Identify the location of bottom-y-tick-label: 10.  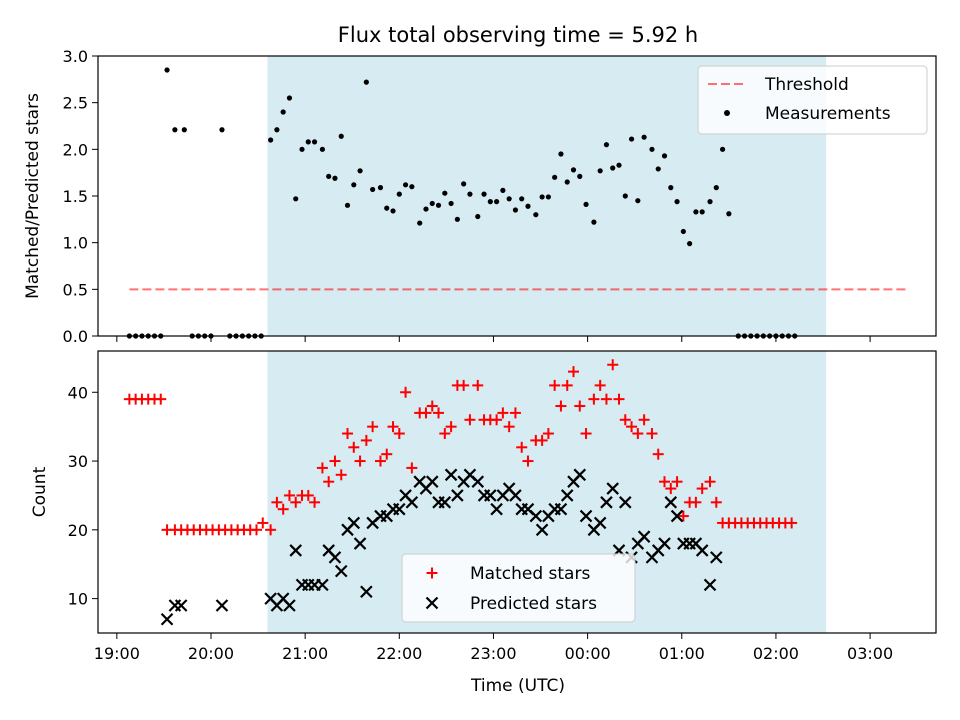
(78, 599).